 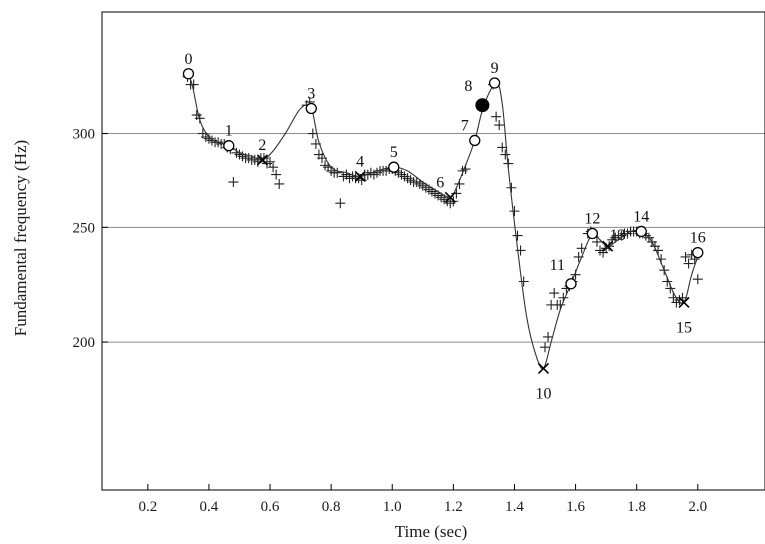 What do you see at coordinates (84, 135) in the screenshot?
I see `y-tick-label: 300` at bounding box center [84, 135].